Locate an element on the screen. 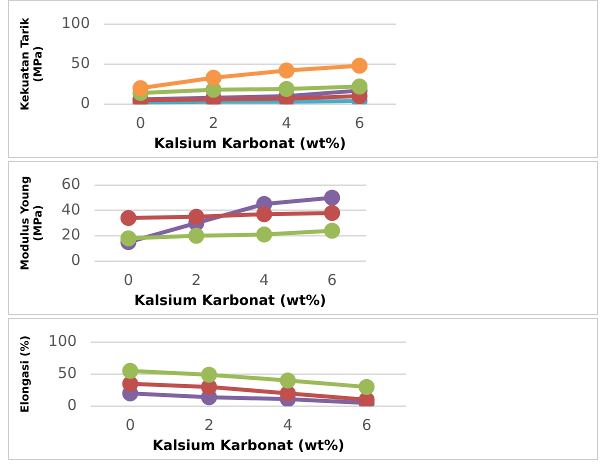  y-tick-label: 40 is located at coordinates (70, 209).